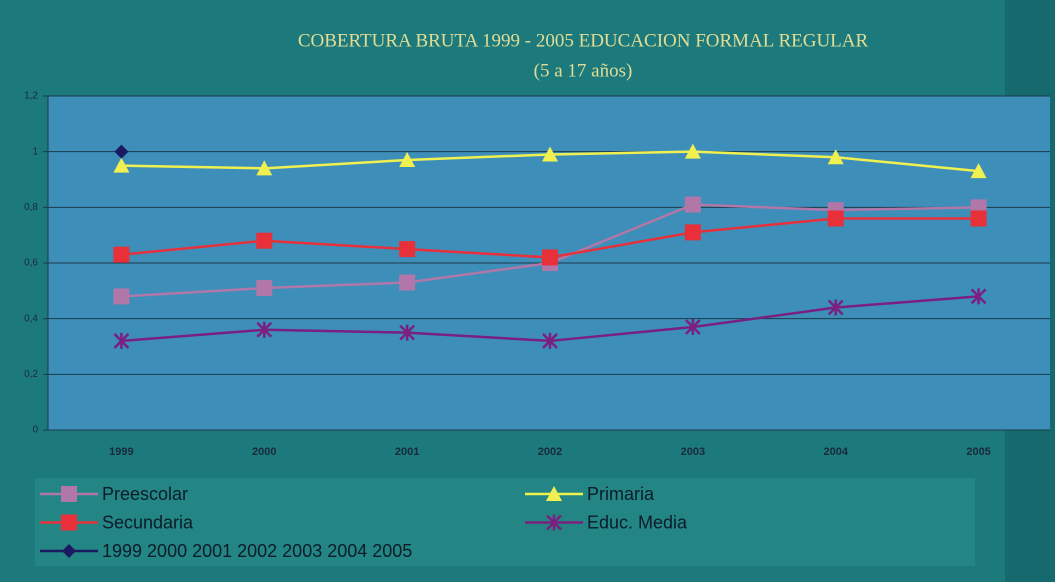 The width and height of the screenshot is (1055, 582). Describe the element at coordinates (31, 207) in the screenshot. I see `y-tick-label: 0,8` at that location.